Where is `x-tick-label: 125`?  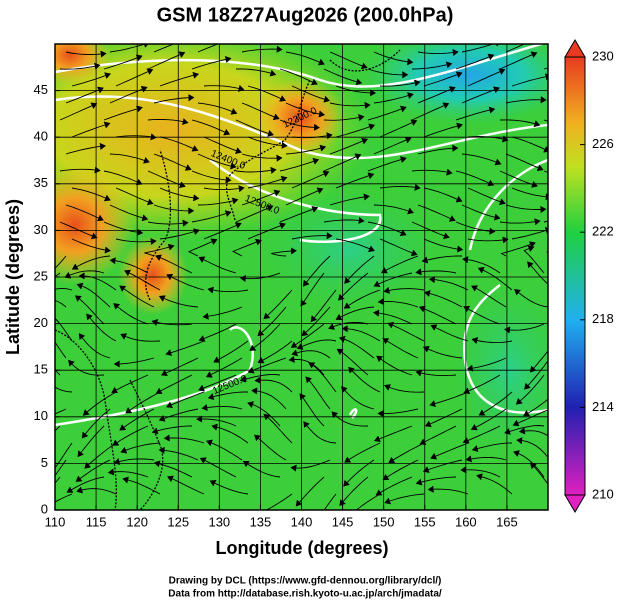 x-tick-label: 125 is located at coordinates (178, 521).